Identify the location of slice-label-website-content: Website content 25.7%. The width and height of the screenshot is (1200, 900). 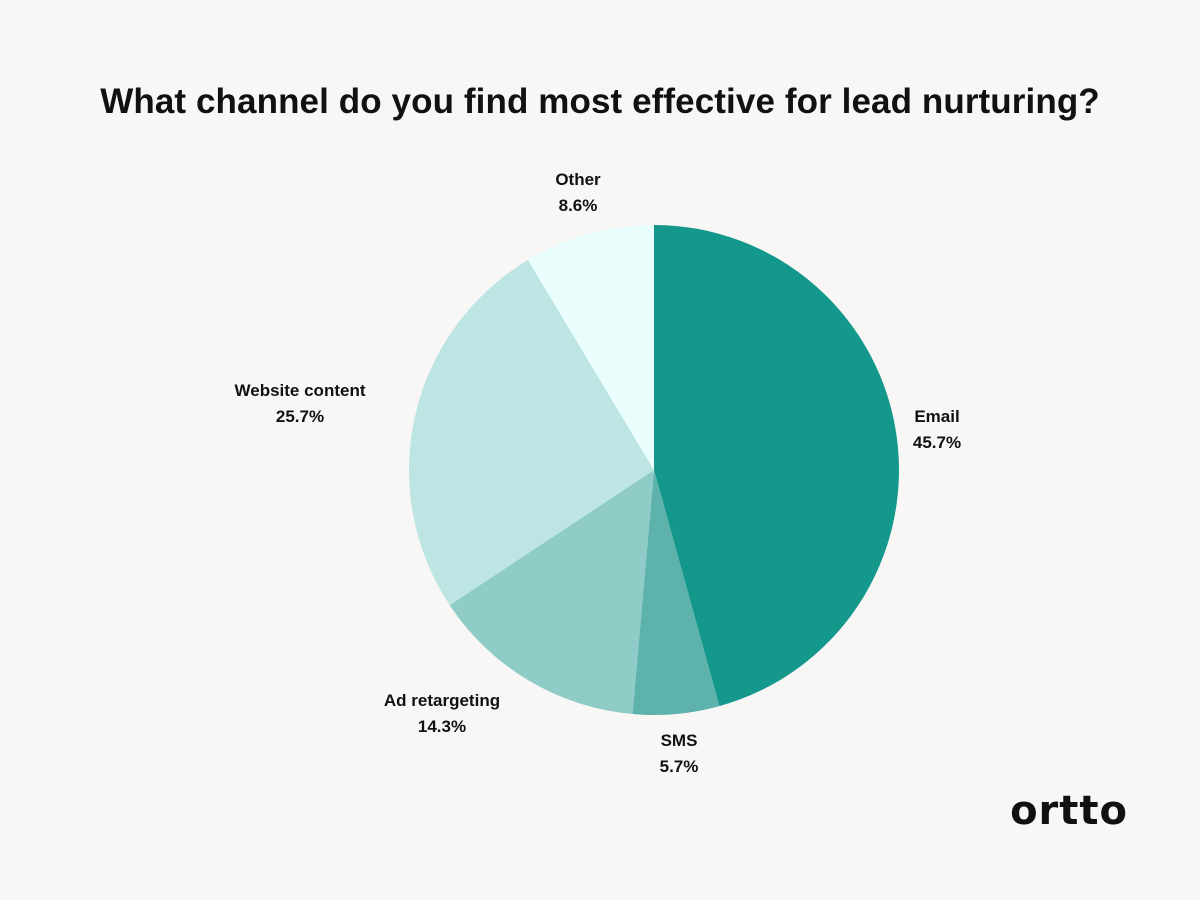
(300, 404).